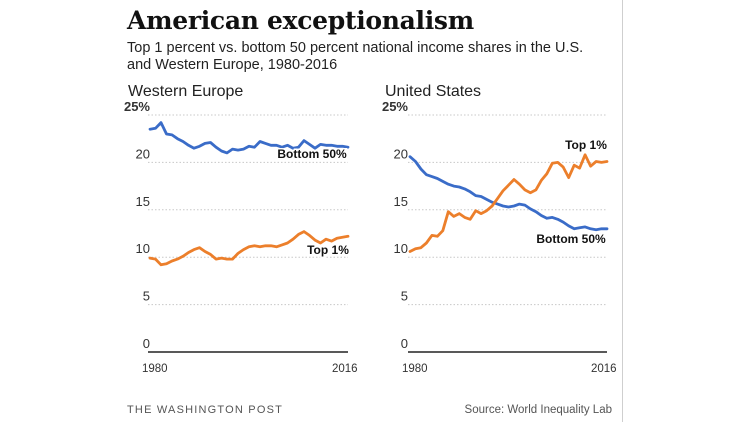  I want to click on united-states-x-tick-label: 1980, so click(415, 369).